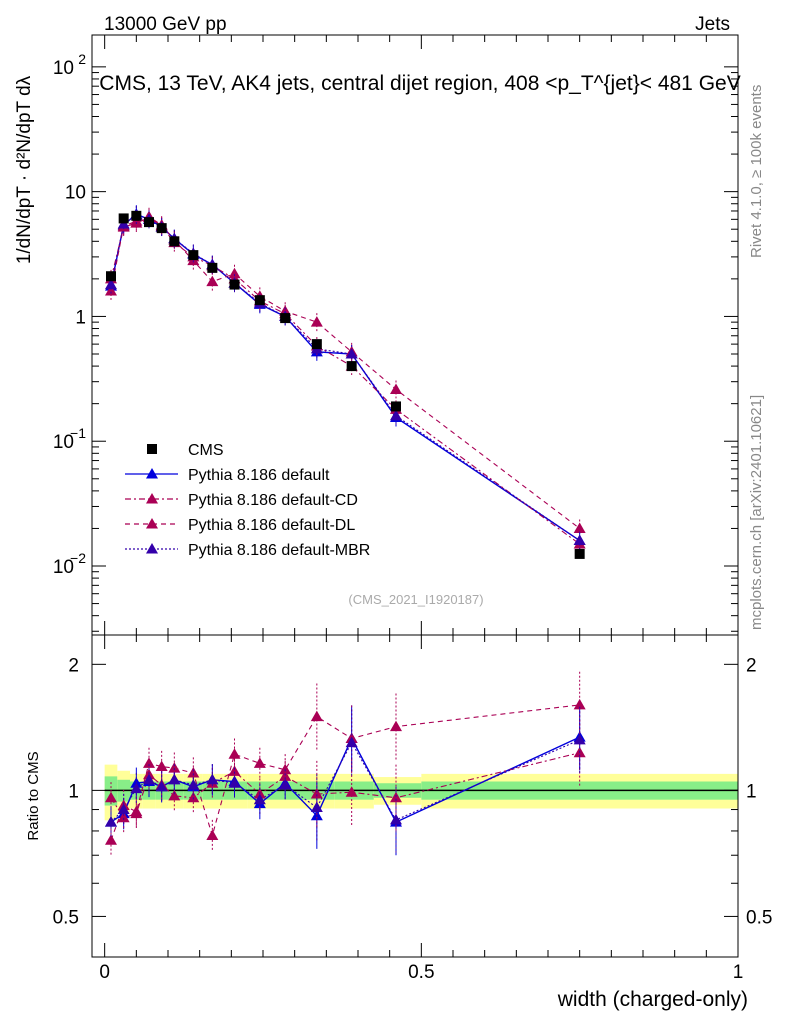 This screenshot has height=1024, width=786. What do you see at coordinates (712, 24) in the screenshot?
I see `header-jets: Jets` at bounding box center [712, 24].